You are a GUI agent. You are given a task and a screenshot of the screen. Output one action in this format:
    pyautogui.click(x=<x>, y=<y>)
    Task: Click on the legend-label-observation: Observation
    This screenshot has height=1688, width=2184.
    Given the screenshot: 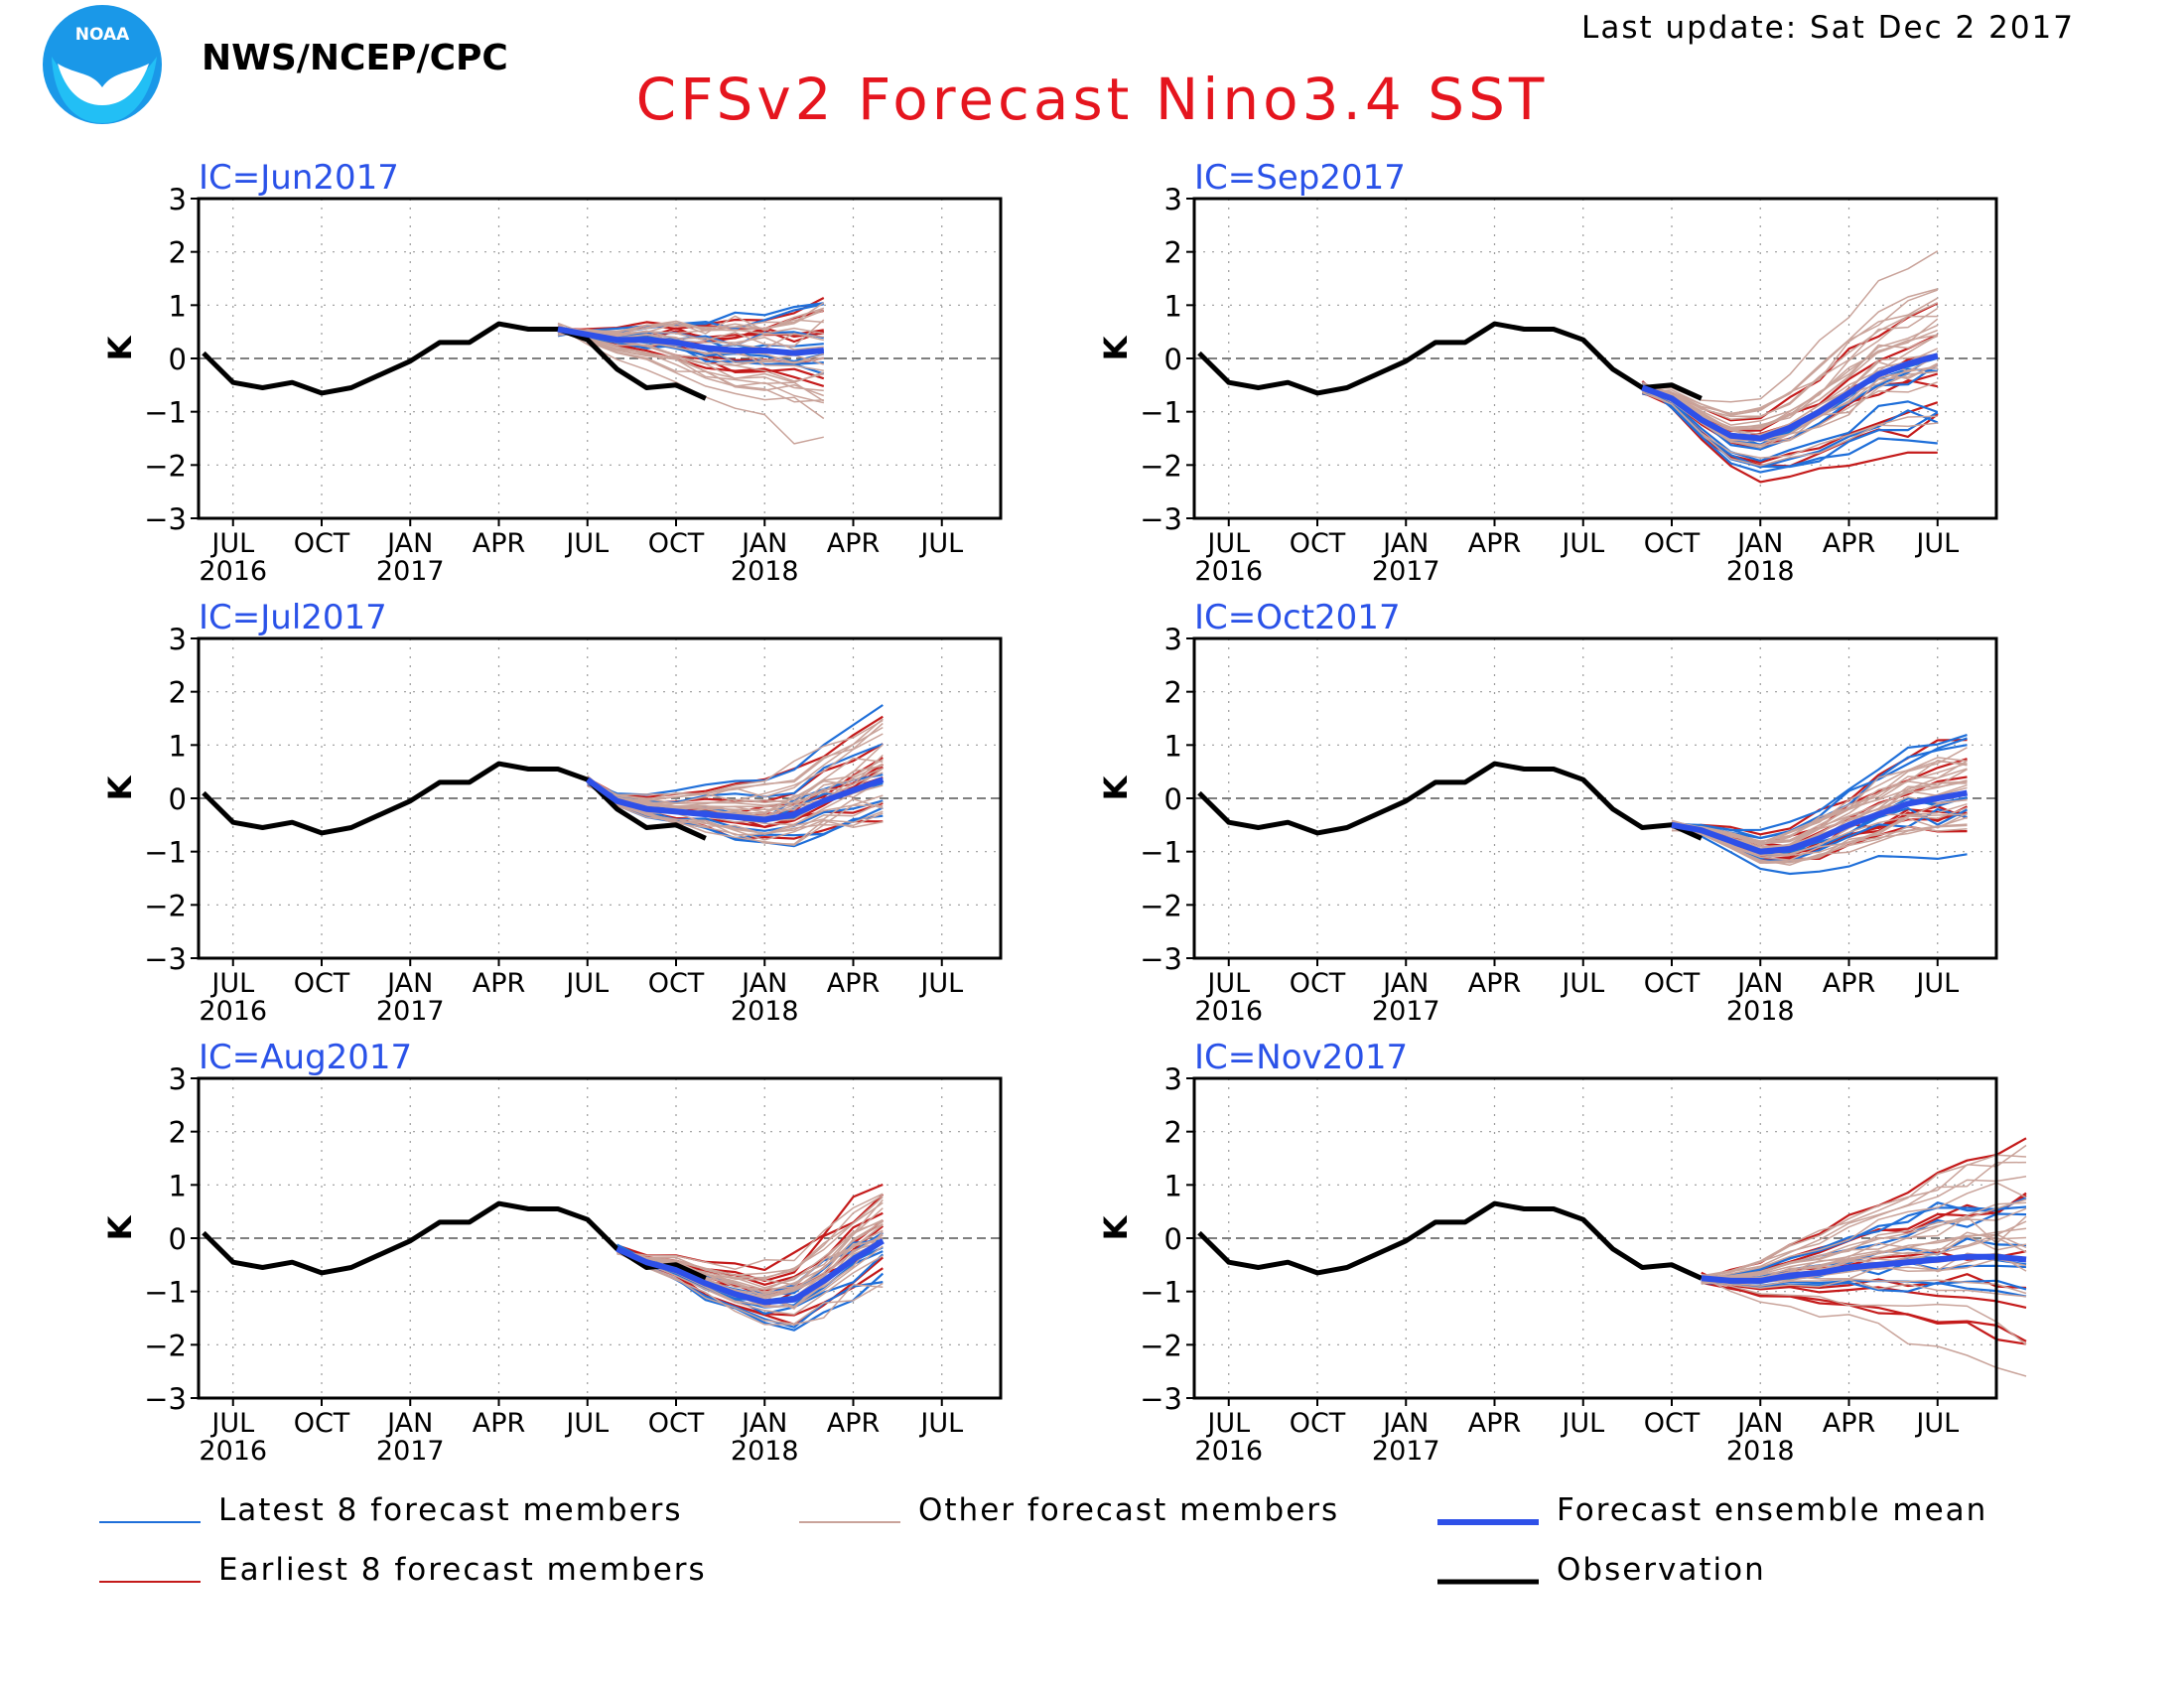 What is the action you would take?
    pyautogui.click(x=1661, y=1570)
    